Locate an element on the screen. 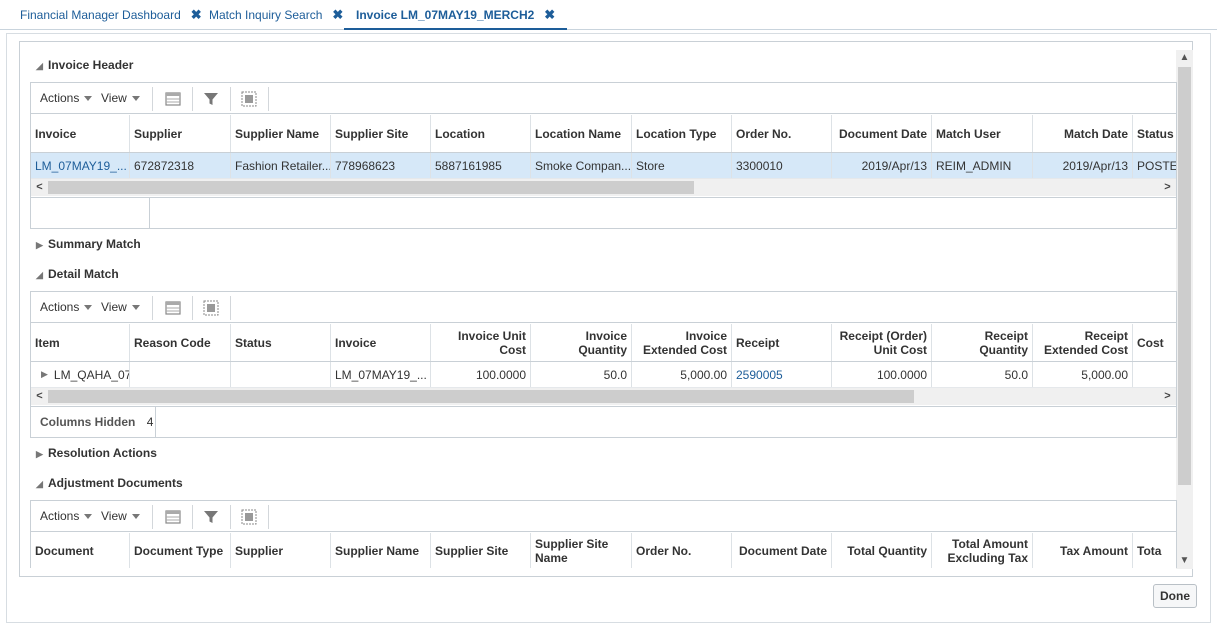  column-header: Invoice Quantity is located at coordinates (581, 342).